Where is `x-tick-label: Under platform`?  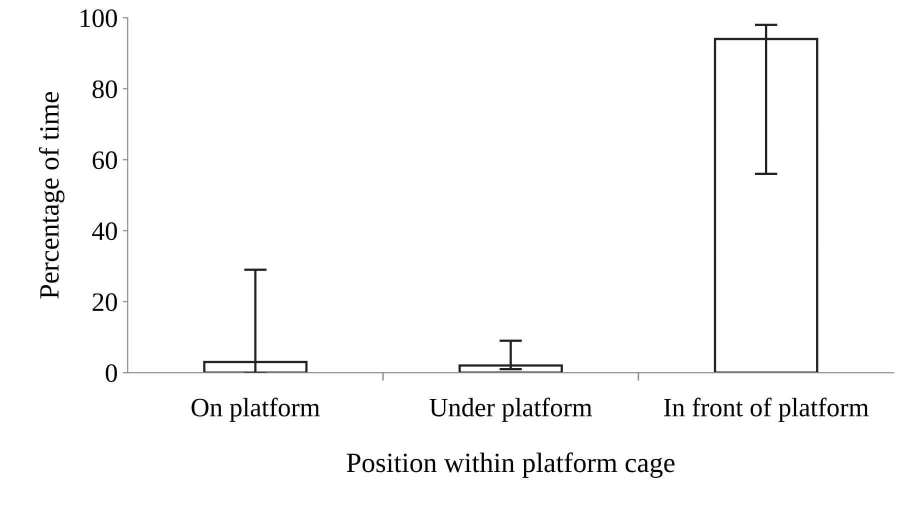 x-tick-label: Under platform is located at coordinates (511, 410).